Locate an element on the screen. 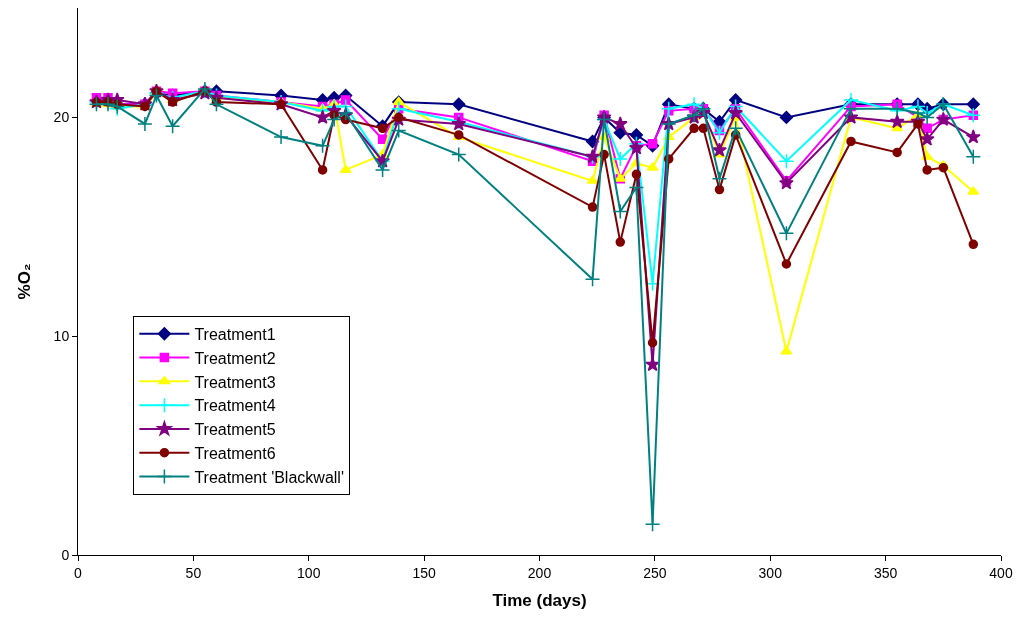 This screenshot has width=1021, height=637. x-tick-label: 0 is located at coordinates (78, 572).